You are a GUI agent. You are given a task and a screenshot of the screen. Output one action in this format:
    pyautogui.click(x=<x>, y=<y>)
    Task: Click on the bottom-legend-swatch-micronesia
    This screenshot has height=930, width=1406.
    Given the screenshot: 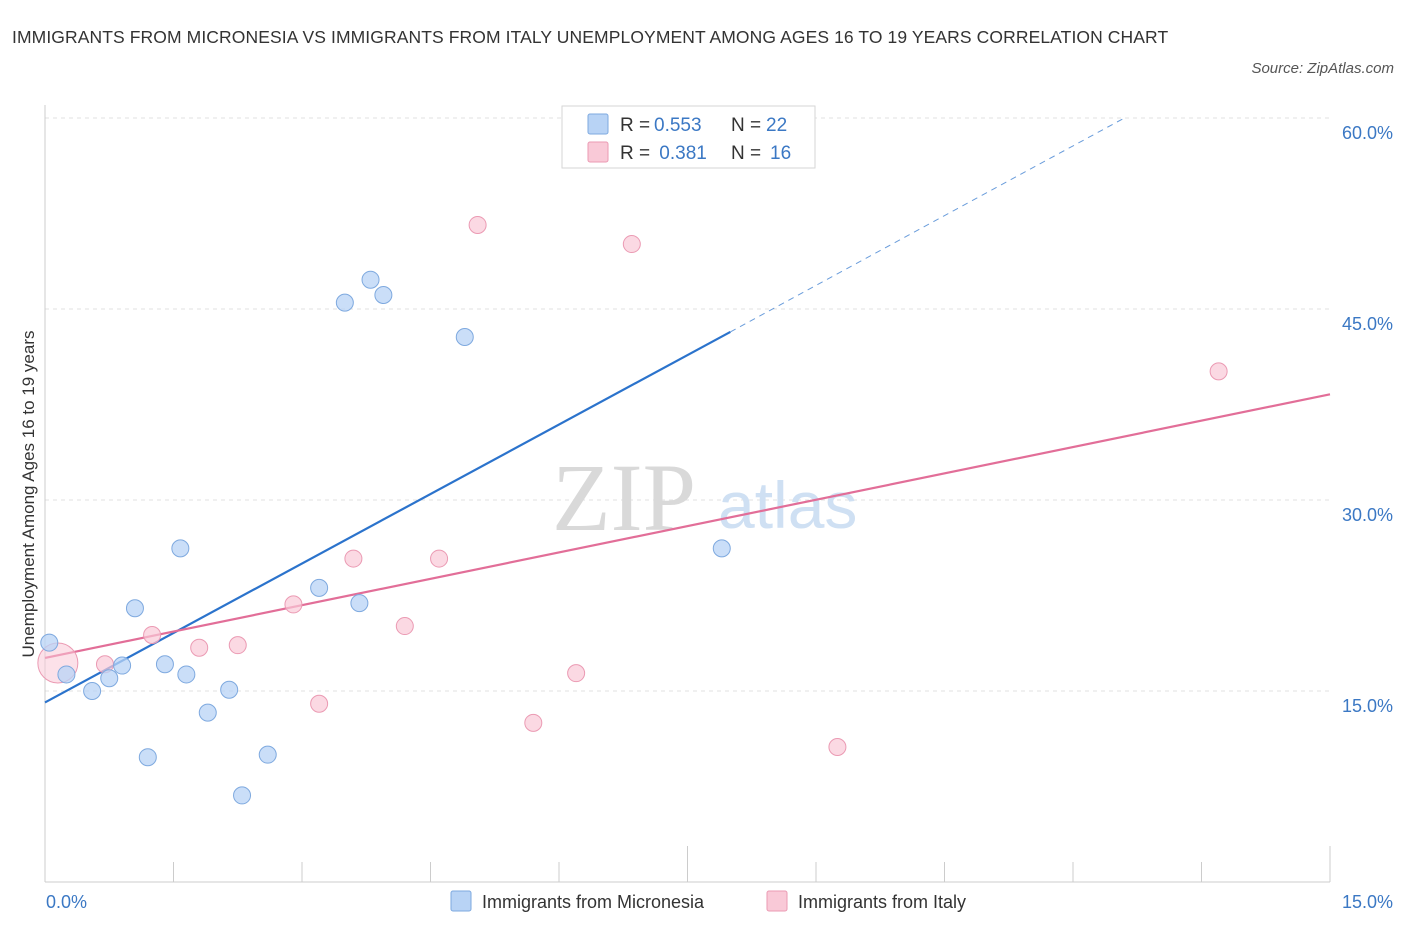 What is the action you would take?
    pyautogui.click(x=461, y=901)
    